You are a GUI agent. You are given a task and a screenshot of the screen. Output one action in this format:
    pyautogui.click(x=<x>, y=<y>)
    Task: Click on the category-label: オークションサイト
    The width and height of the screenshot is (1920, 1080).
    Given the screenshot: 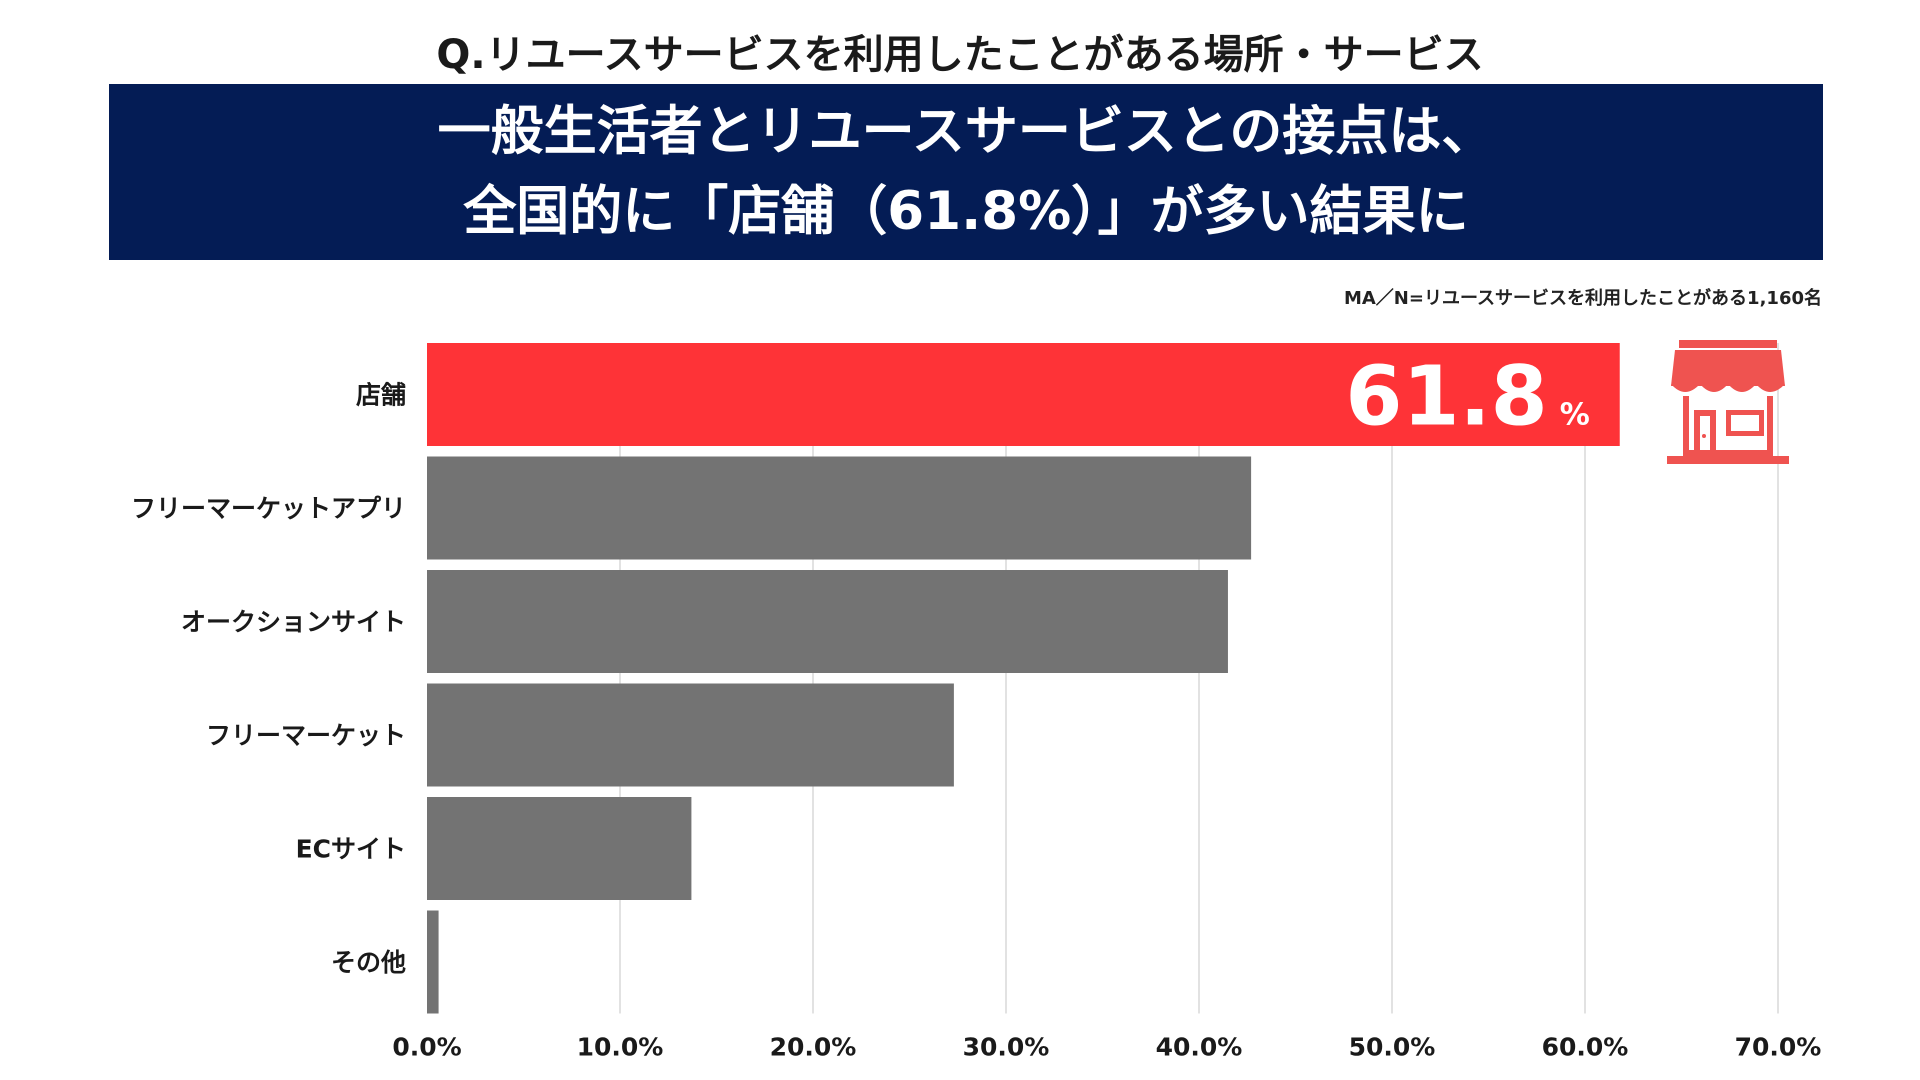 What is the action you would take?
    pyautogui.click(x=293, y=622)
    